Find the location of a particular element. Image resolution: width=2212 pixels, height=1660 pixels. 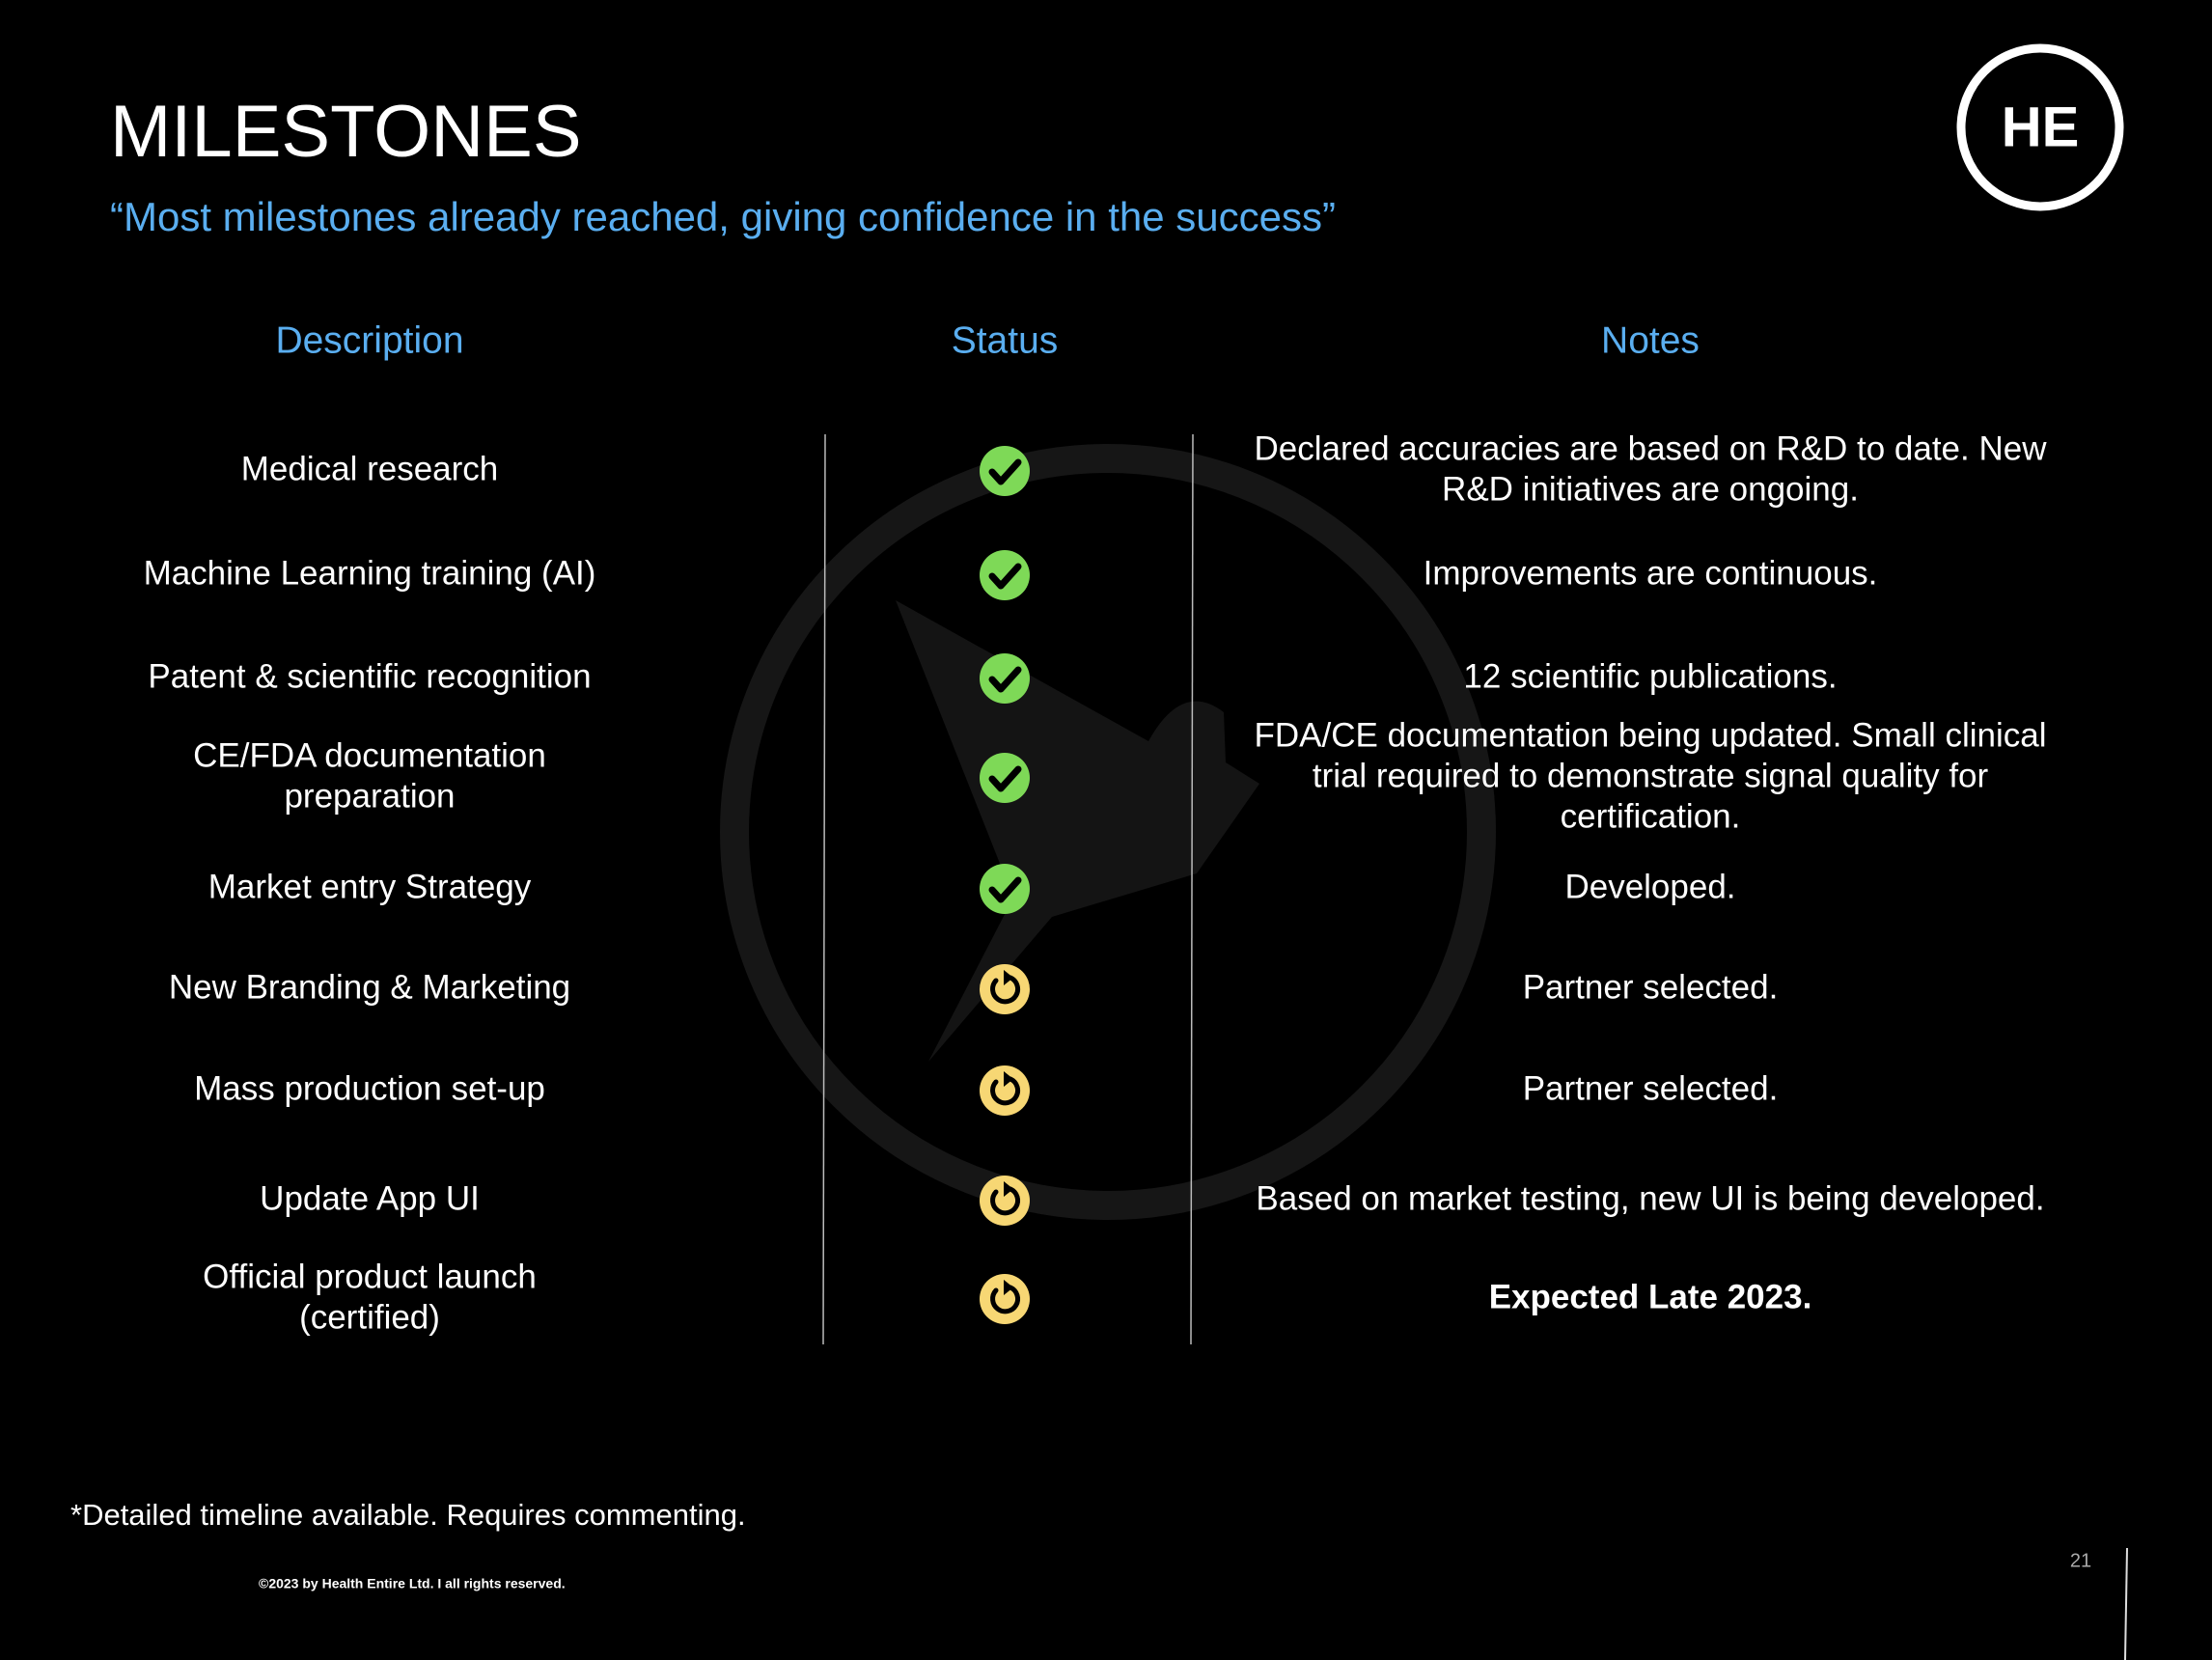

watermark-bird is located at coordinates (1077, 831).